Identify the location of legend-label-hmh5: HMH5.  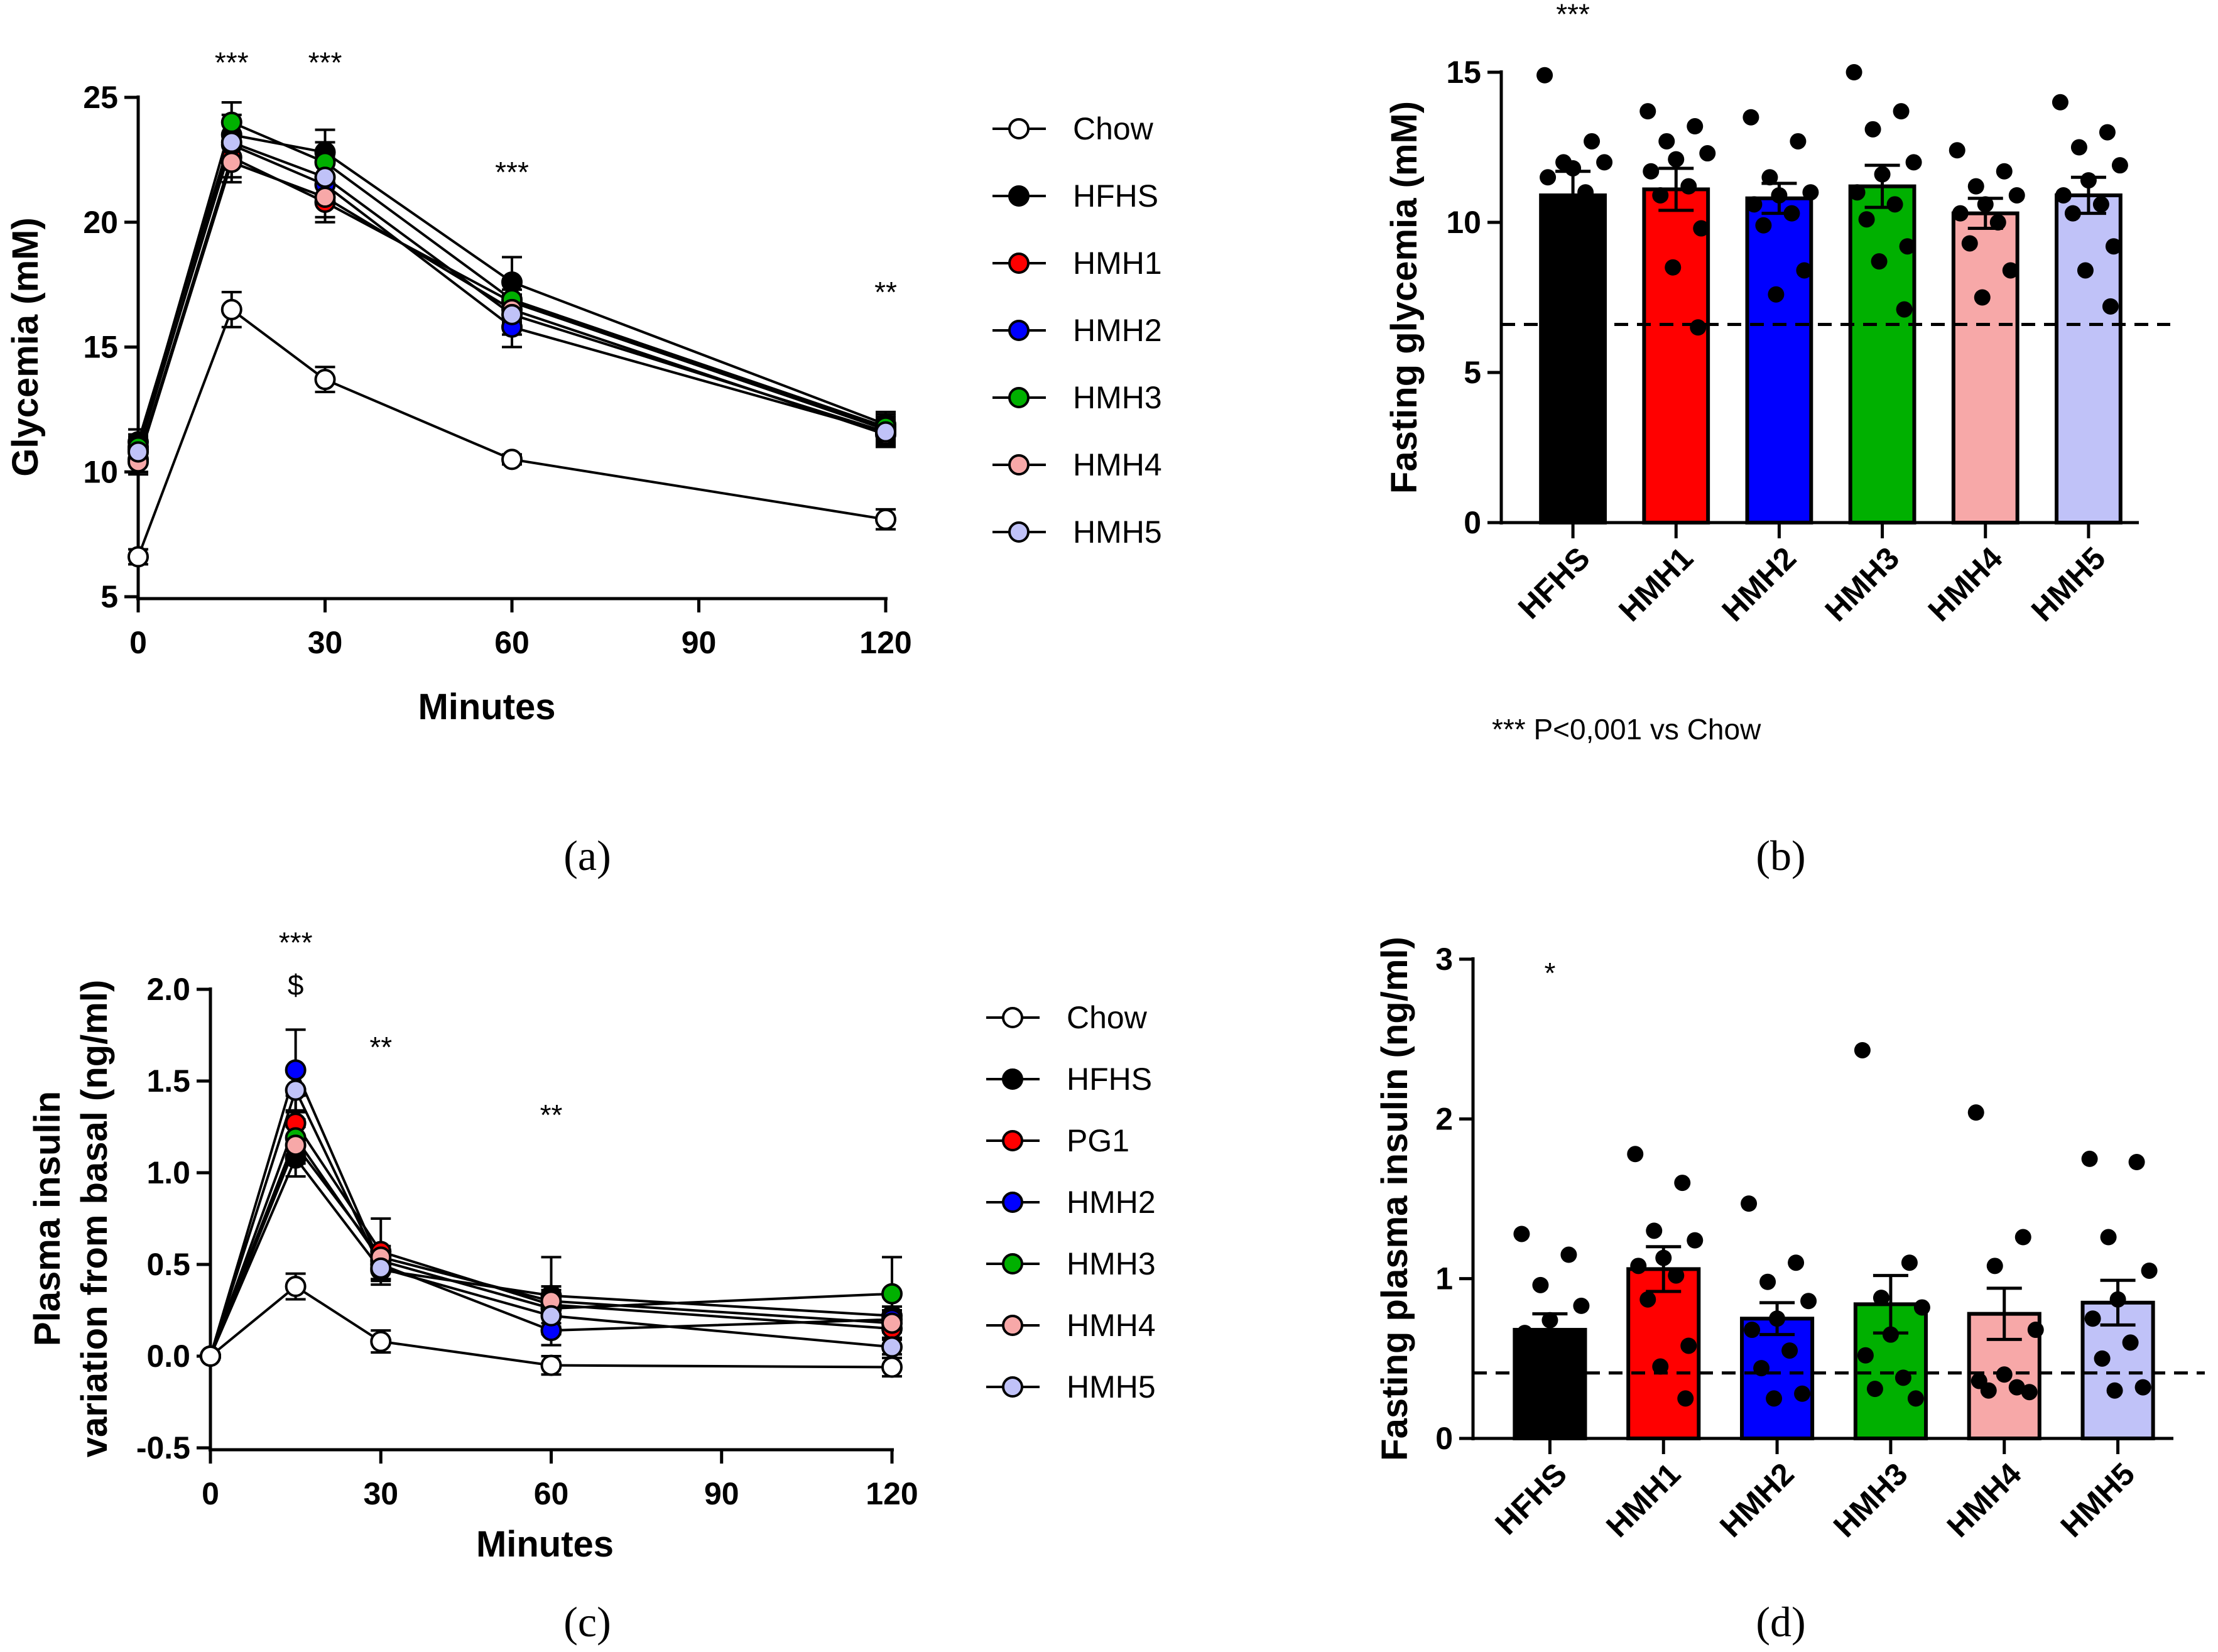
(1111, 1387).